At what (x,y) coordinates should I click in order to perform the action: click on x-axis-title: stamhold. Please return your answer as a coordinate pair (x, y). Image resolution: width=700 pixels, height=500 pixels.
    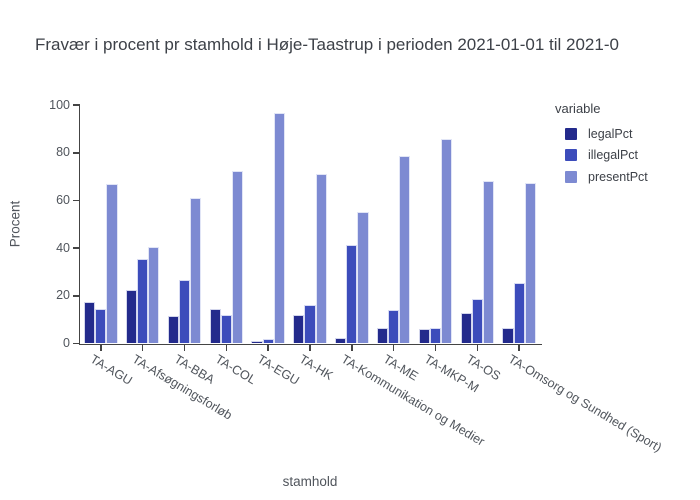
    Looking at the image, I should click on (310, 481).